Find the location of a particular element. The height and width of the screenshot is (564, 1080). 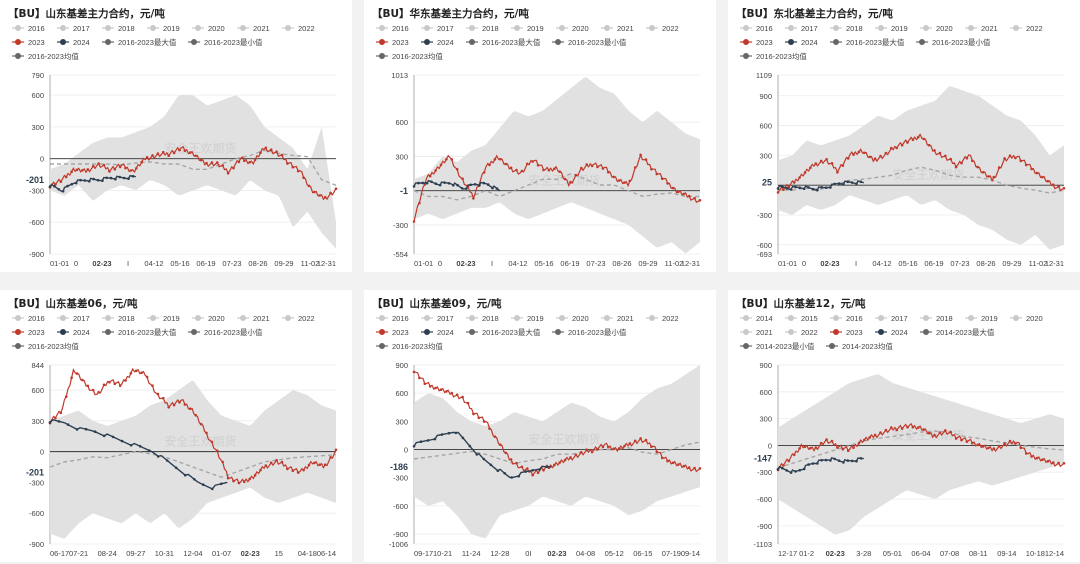

current-value-marker: -1 is located at coordinates (404, 191).